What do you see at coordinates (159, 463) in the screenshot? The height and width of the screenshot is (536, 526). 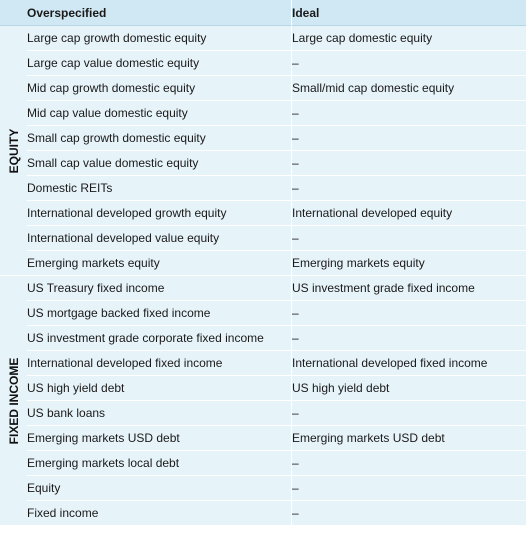 I see `overspecified-cell: Emerging markets local debt` at bounding box center [159, 463].